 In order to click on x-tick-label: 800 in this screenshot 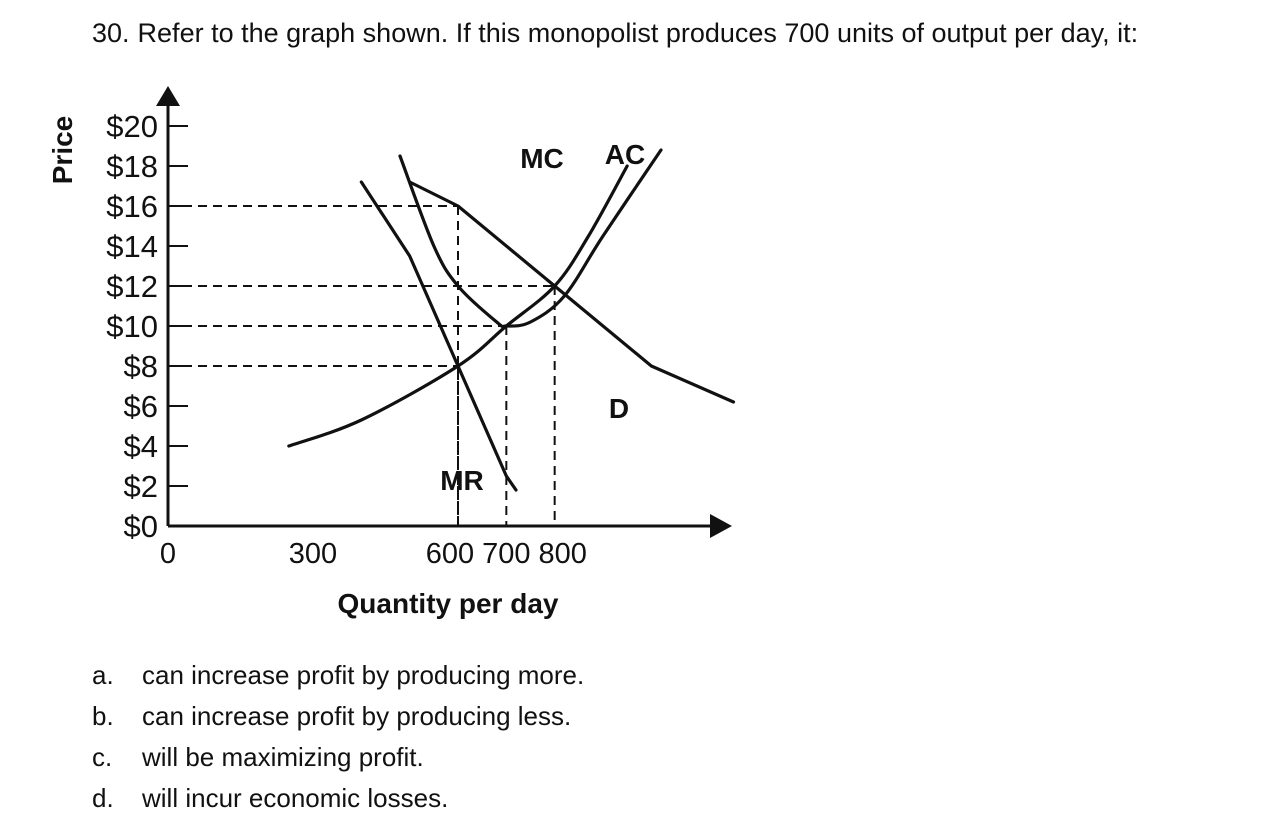, I will do `click(562, 554)`.